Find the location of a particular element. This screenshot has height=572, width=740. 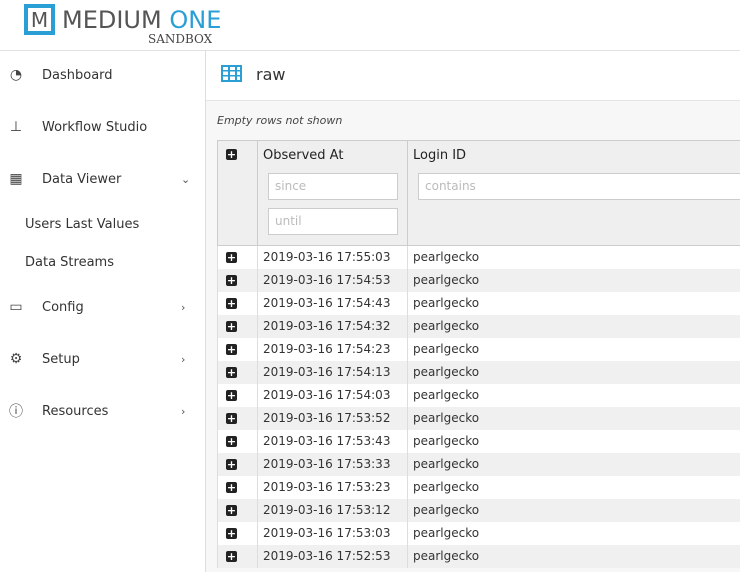

table-row: + 2019-03-16 17:53:12 pearlgecko is located at coordinates (478, 510).